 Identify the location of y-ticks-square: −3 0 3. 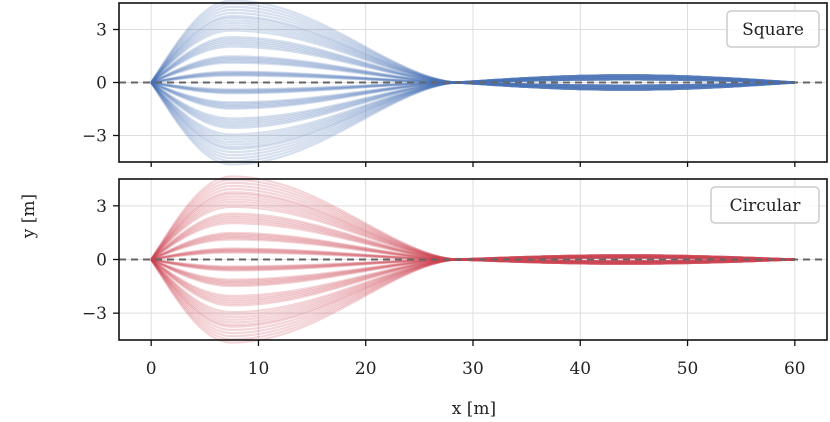
(100, 84).